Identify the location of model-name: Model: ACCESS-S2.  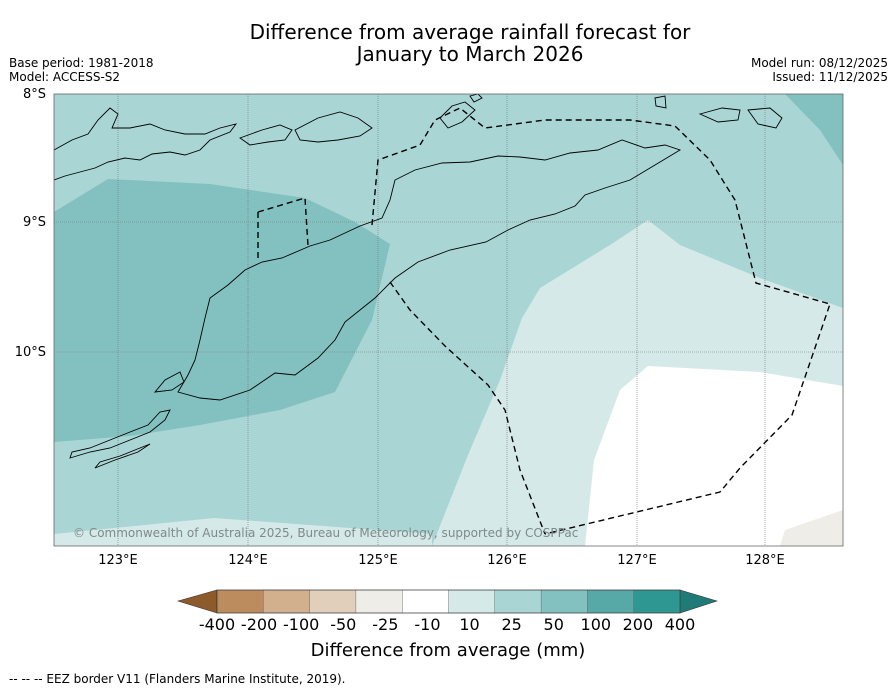
(65, 77).